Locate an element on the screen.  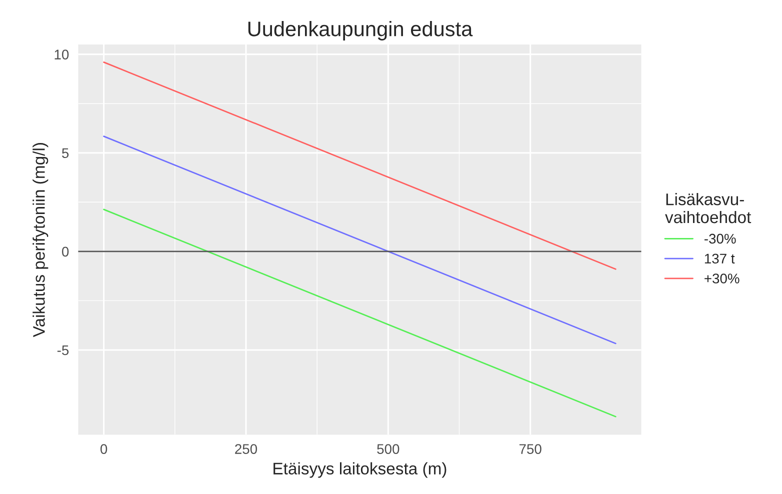
legend-label: +30% is located at coordinates (722, 279).